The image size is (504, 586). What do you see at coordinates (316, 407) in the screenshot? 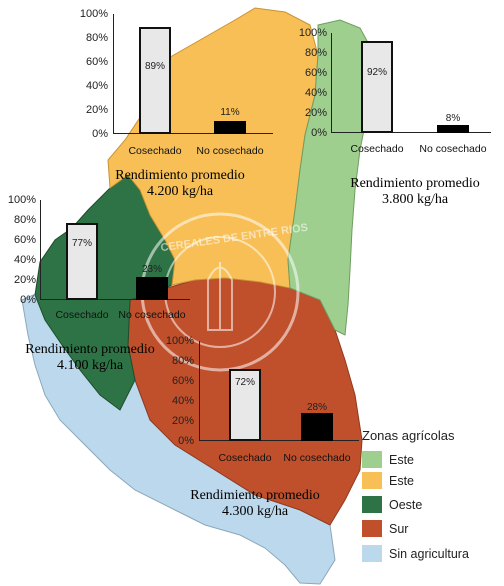
I see `label-no-cosechado-pct: 28%` at bounding box center [316, 407].